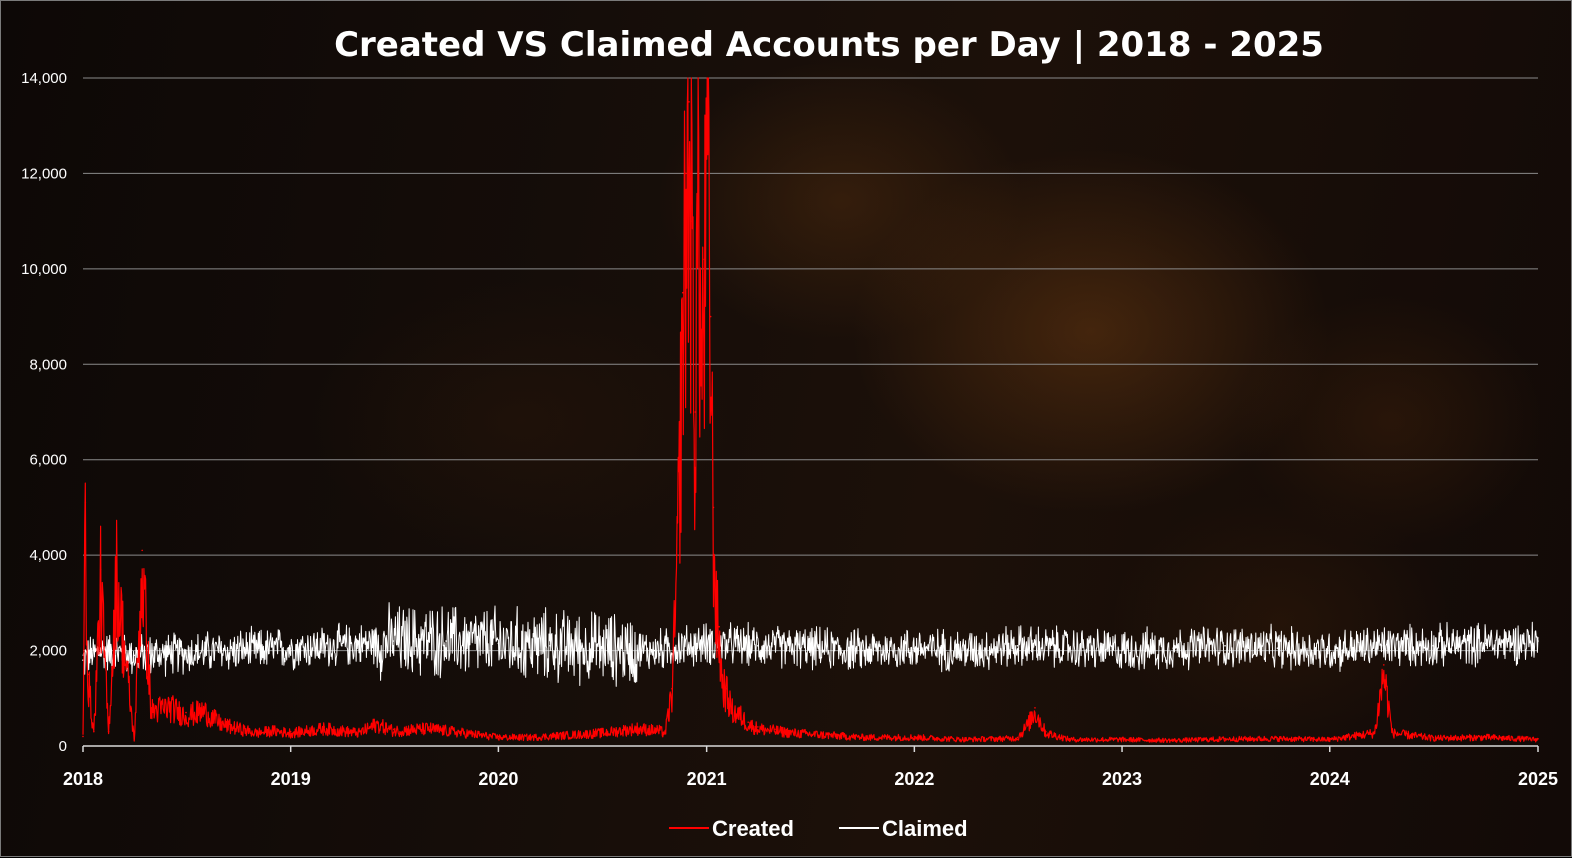 Image resolution: width=1572 pixels, height=858 pixels. Describe the element at coordinates (44, 412) in the screenshot. I see `y-axis-tick-labels: 0 2,000 4,000 6,000 8,000 10,000 12,000 14,000` at that location.